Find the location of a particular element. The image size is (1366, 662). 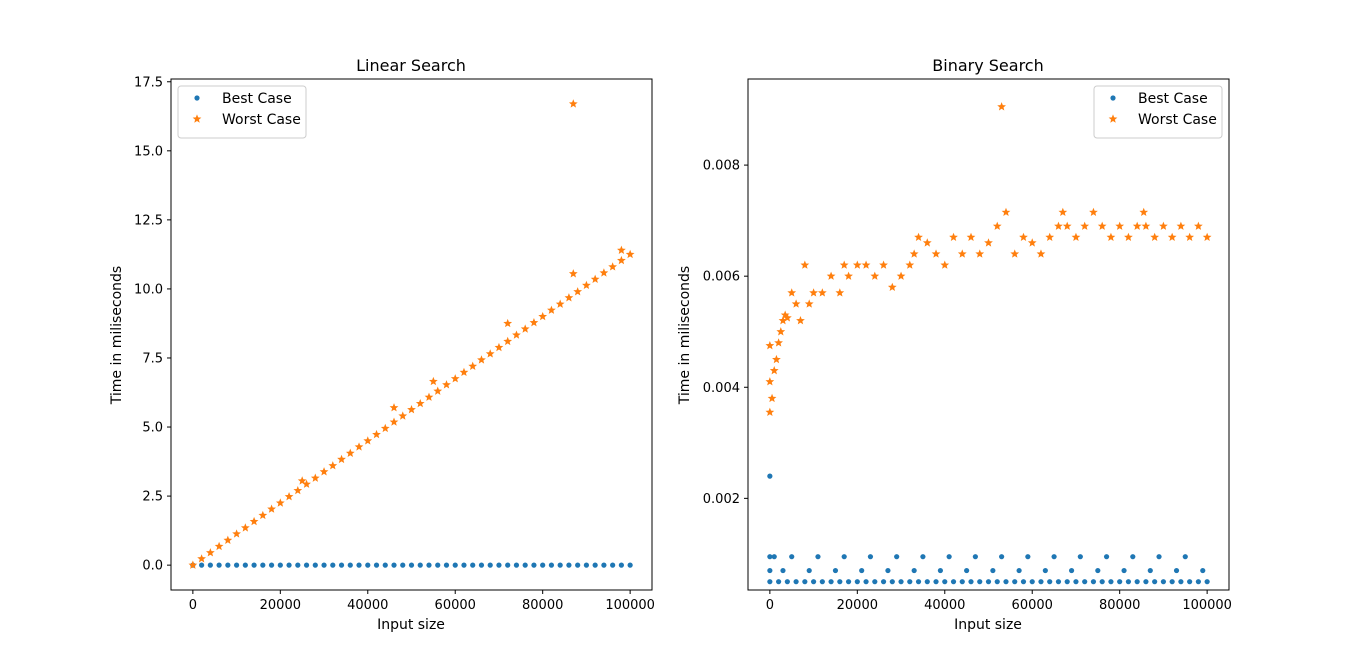

x-tick-label: 40000 is located at coordinates (367, 605).